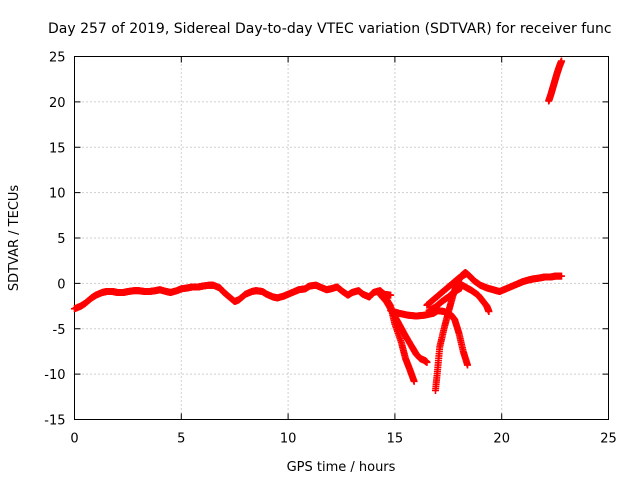  Describe the element at coordinates (341, 467) in the screenshot. I see `x-axis-title: GPS time / hours` at that location.